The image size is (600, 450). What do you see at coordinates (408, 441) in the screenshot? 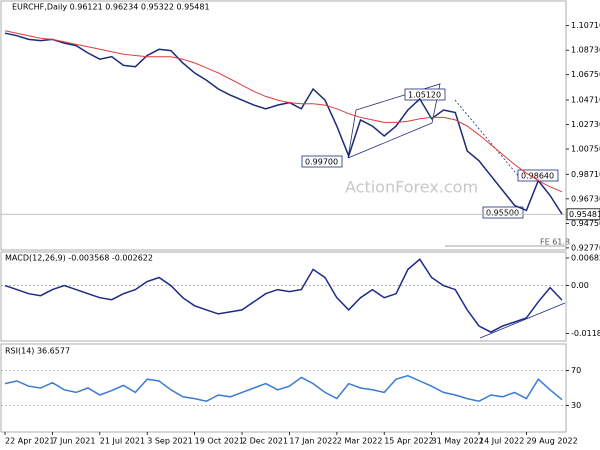
I see `x-tick-label: 15 Apr 2022` at bounding box center [408, 441].